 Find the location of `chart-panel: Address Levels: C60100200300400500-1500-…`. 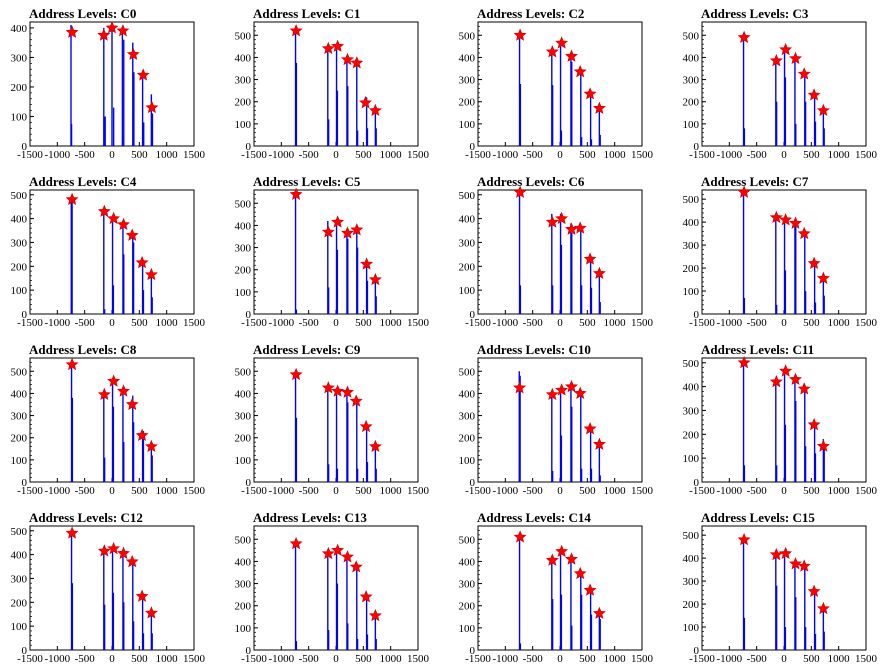

chart-panel: Address Levels: C60100200300400500-1500-… is located at coordinates (556, 251).